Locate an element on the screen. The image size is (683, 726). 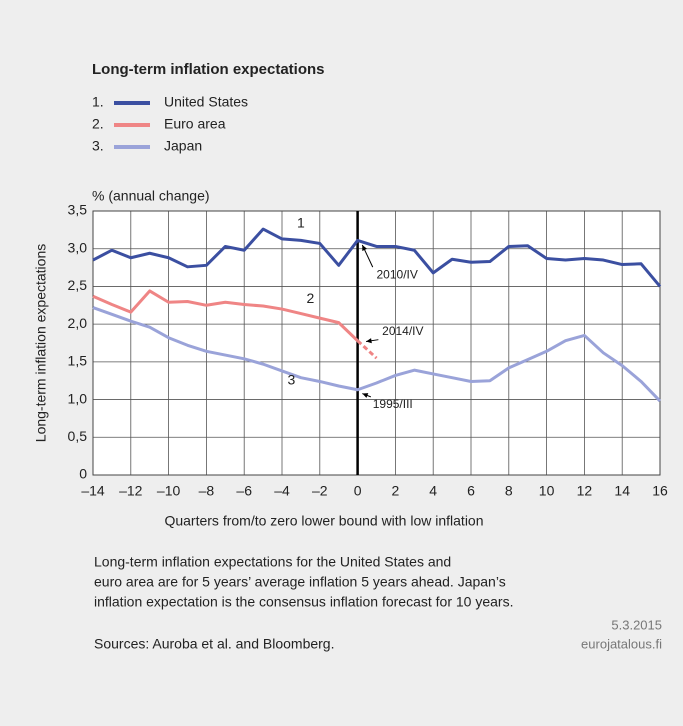
x-tick-label: –14 is located at coordinates (93, 491).